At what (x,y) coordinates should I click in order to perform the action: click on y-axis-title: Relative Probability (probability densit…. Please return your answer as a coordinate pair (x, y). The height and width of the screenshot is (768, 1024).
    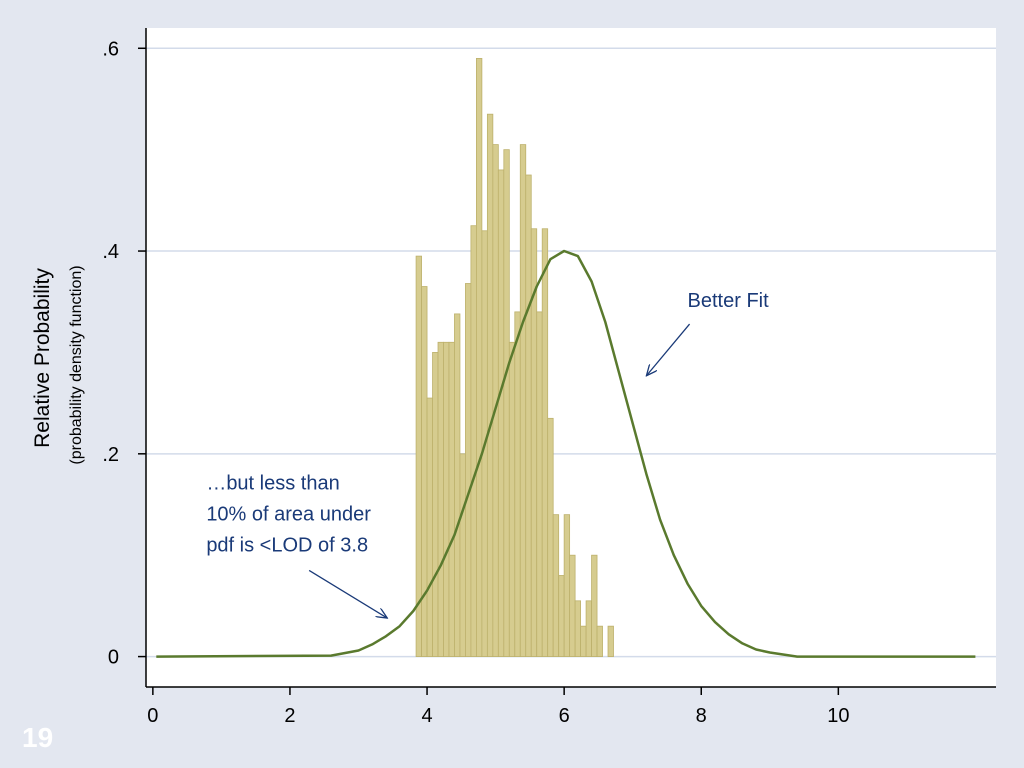
    Looking at the image, I should click on (58, 364).